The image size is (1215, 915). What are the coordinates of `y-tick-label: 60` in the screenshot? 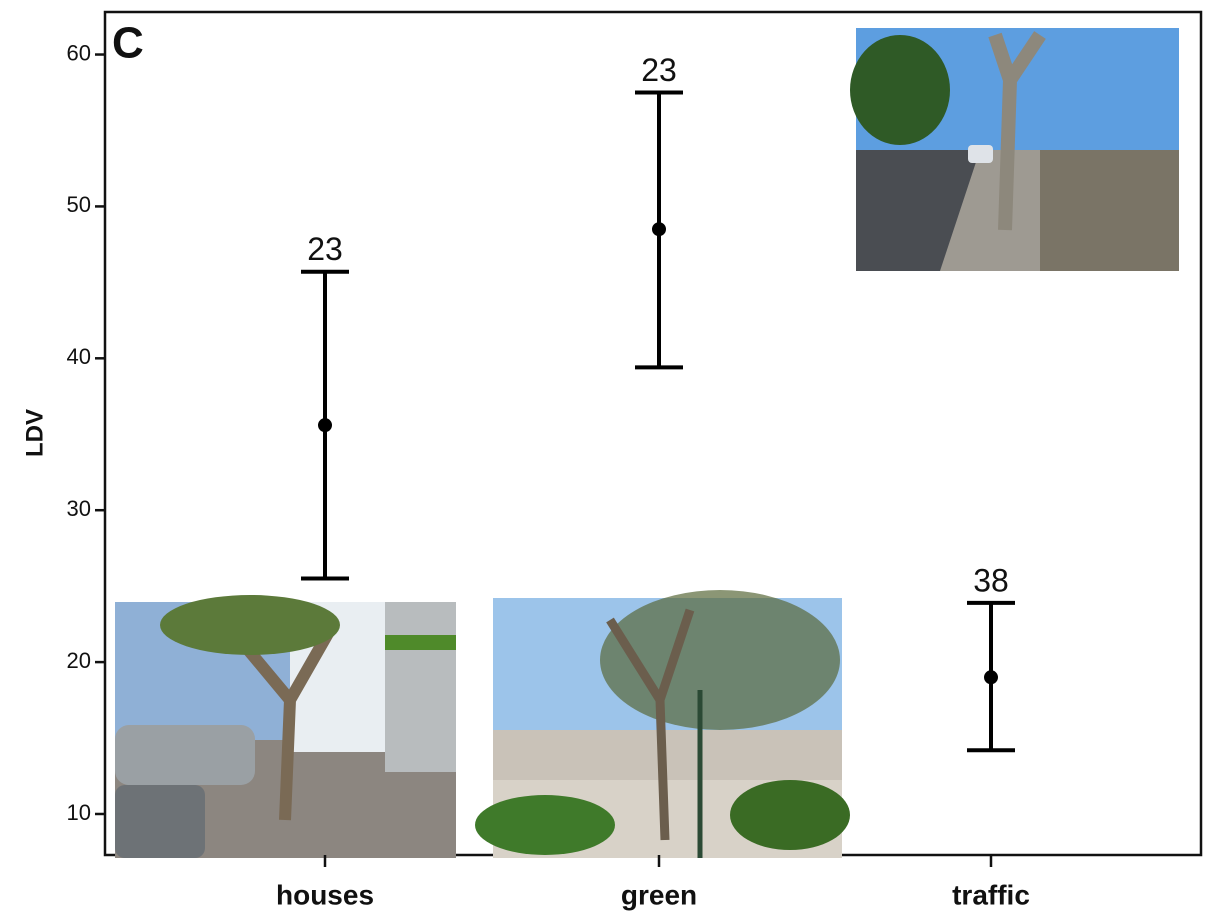 It's located at (79, 52).